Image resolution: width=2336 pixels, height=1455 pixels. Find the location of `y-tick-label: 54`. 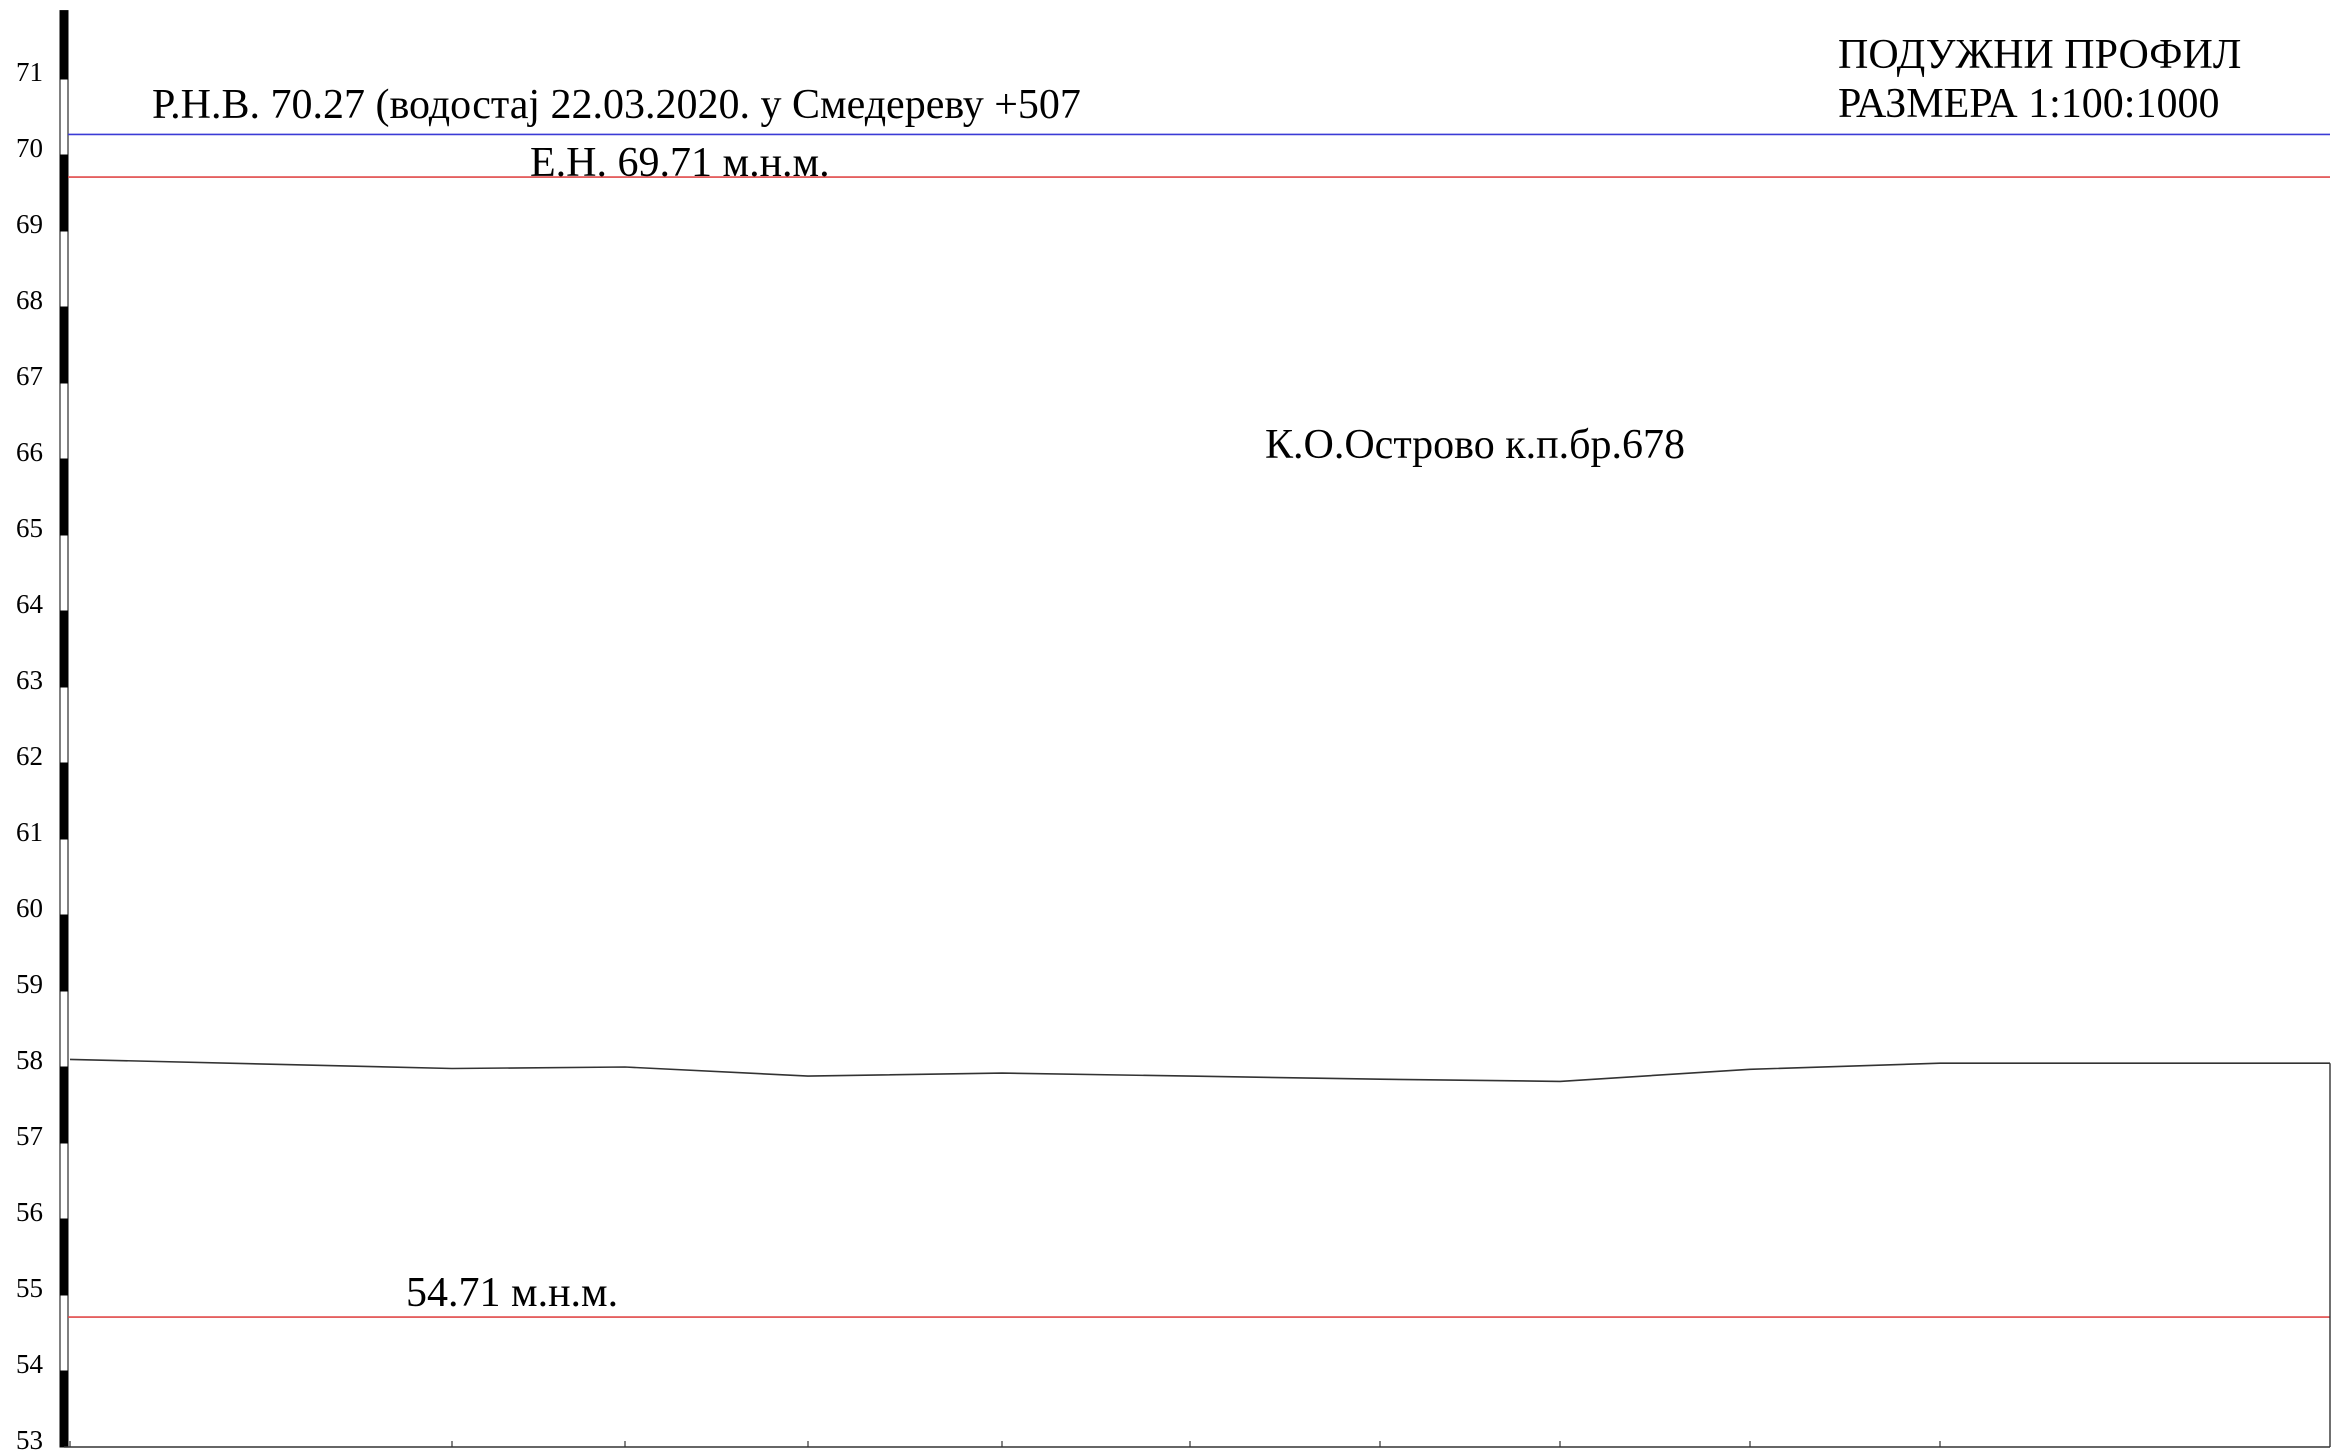

y-tick-label: 54 is located at coordinates (29, 1364).